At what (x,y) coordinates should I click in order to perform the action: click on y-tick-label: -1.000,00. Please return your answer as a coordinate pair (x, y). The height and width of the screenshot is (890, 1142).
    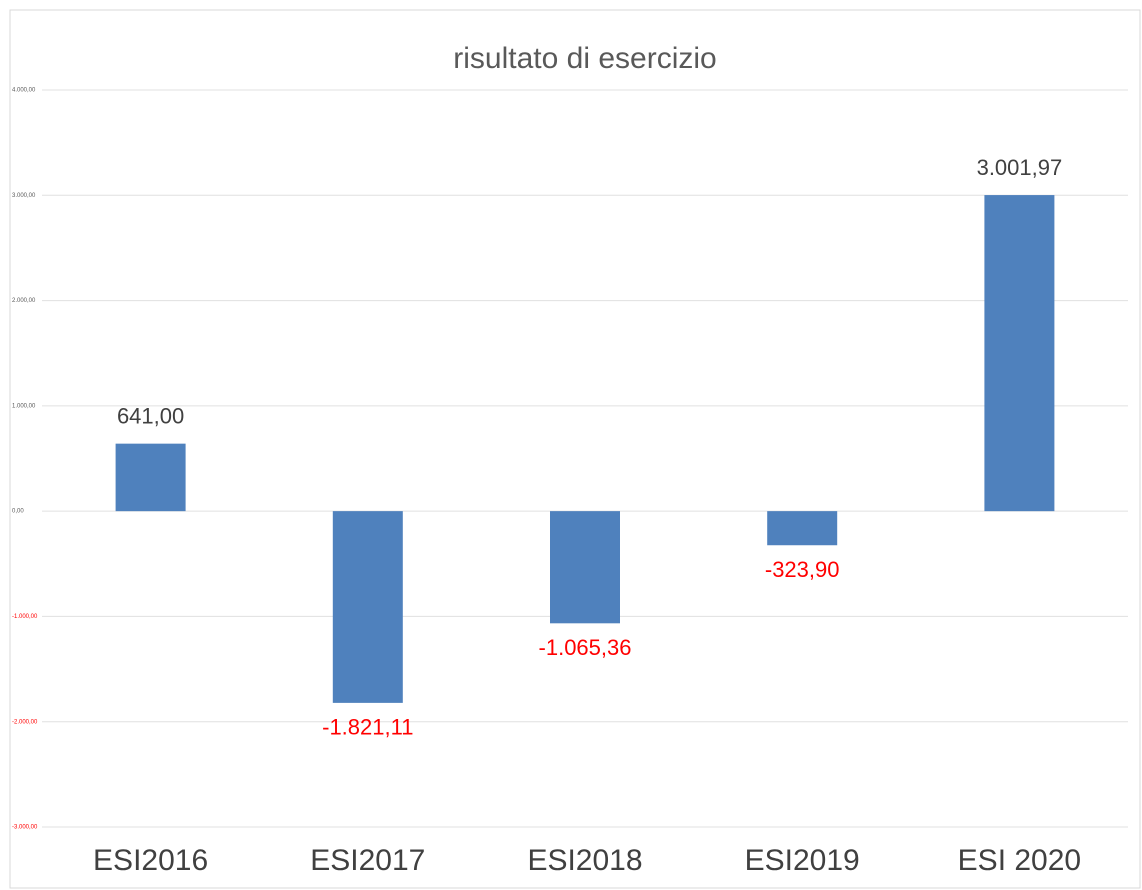
    Looking at the image, I should click on (25, 617).